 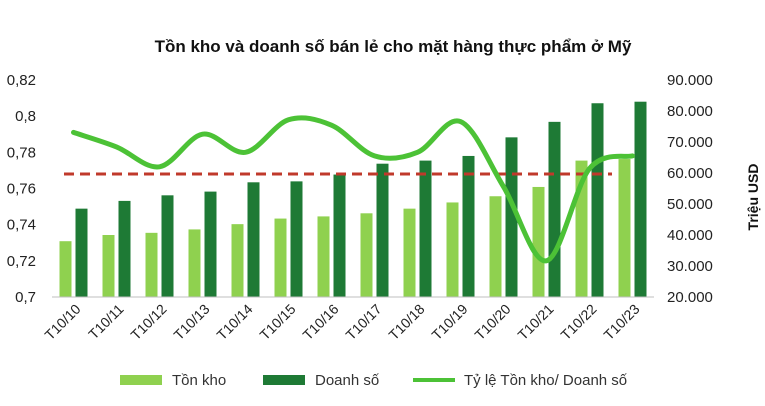 I want to click on x-tick-label: T10/12, so click(x=148, y=322).